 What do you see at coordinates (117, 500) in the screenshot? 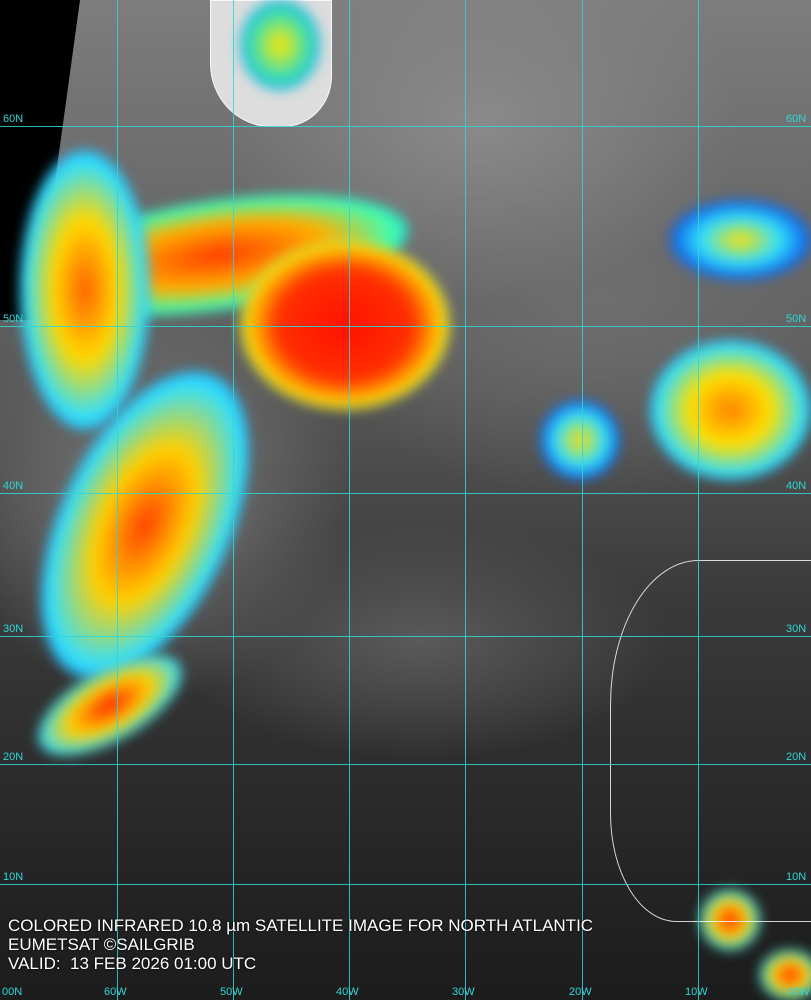
I see `meridian-60w` at bounding box center [117, 500].